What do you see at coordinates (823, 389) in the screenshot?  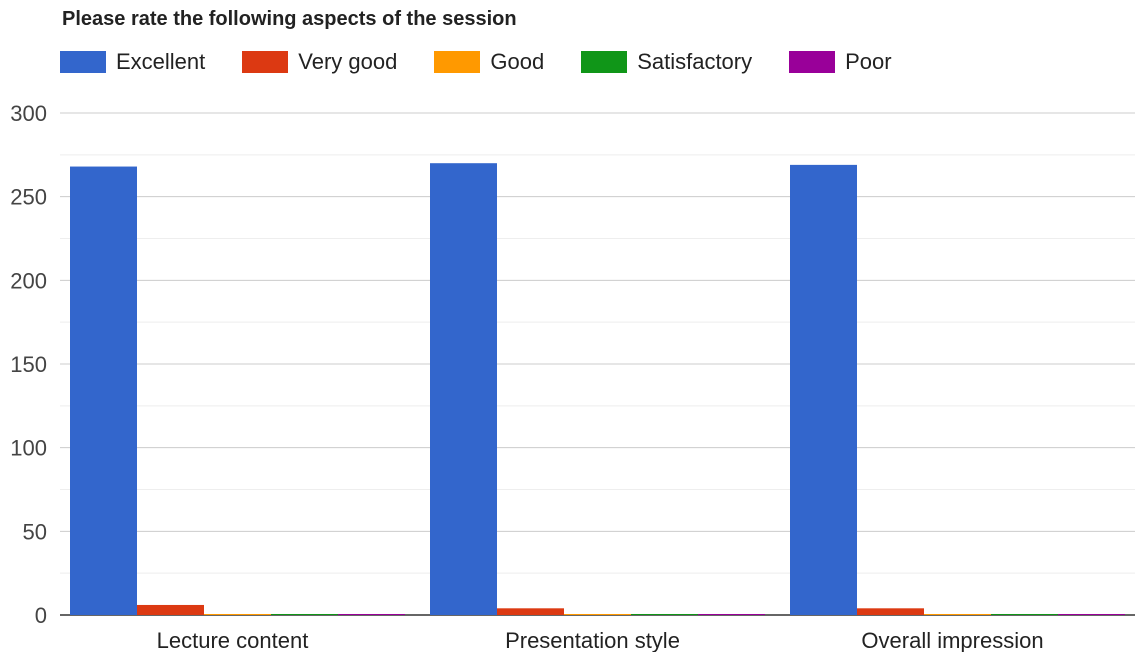 I see `bar-overall-impression-excellent` at bounding box center [823, 389].